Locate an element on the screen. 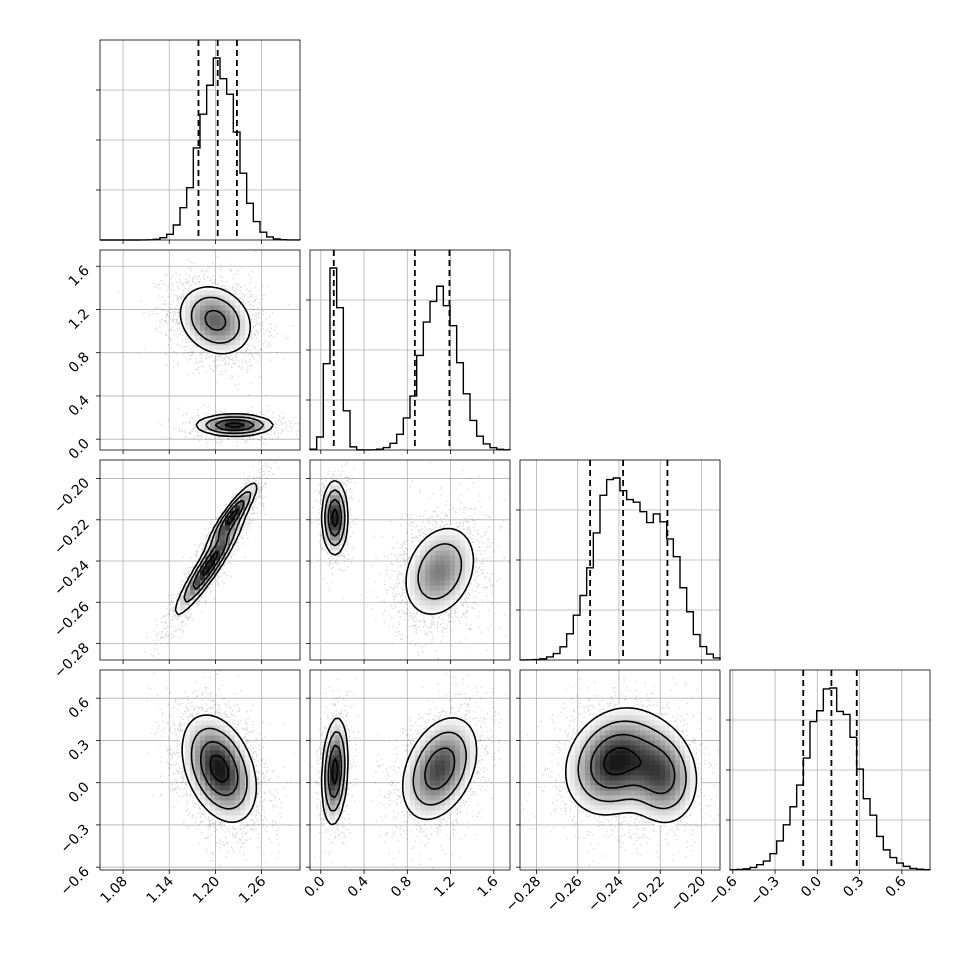  x-tick-label: 1.6 is located at coordinates (488, 886).